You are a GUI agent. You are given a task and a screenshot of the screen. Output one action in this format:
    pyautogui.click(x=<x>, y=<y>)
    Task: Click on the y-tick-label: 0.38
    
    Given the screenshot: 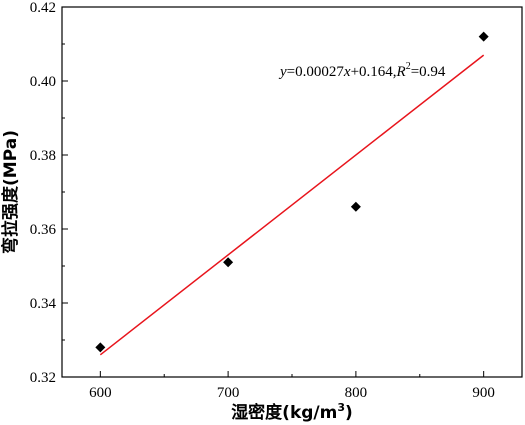 What is the action you would take?
    pyautogui.click(x=43, y=156)
    